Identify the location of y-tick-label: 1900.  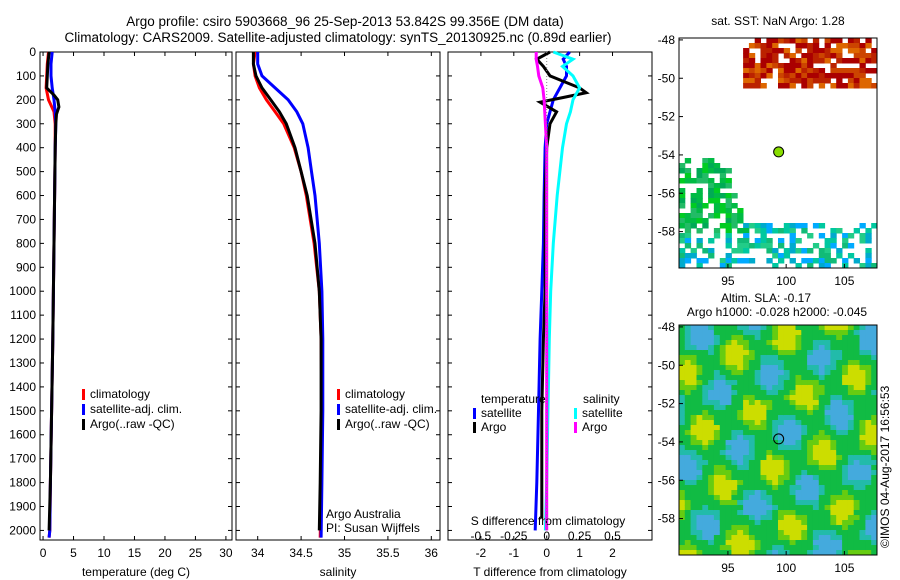
(22, 507).